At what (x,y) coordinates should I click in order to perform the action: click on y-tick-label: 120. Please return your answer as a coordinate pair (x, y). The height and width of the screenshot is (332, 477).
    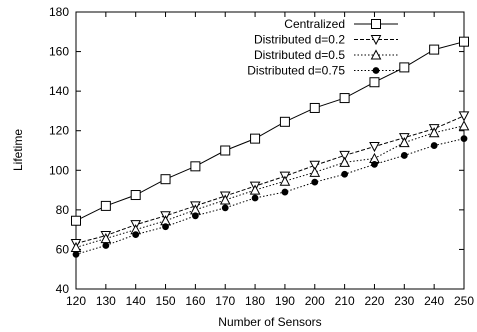
    Looking at the image, I should click on (59, 131).